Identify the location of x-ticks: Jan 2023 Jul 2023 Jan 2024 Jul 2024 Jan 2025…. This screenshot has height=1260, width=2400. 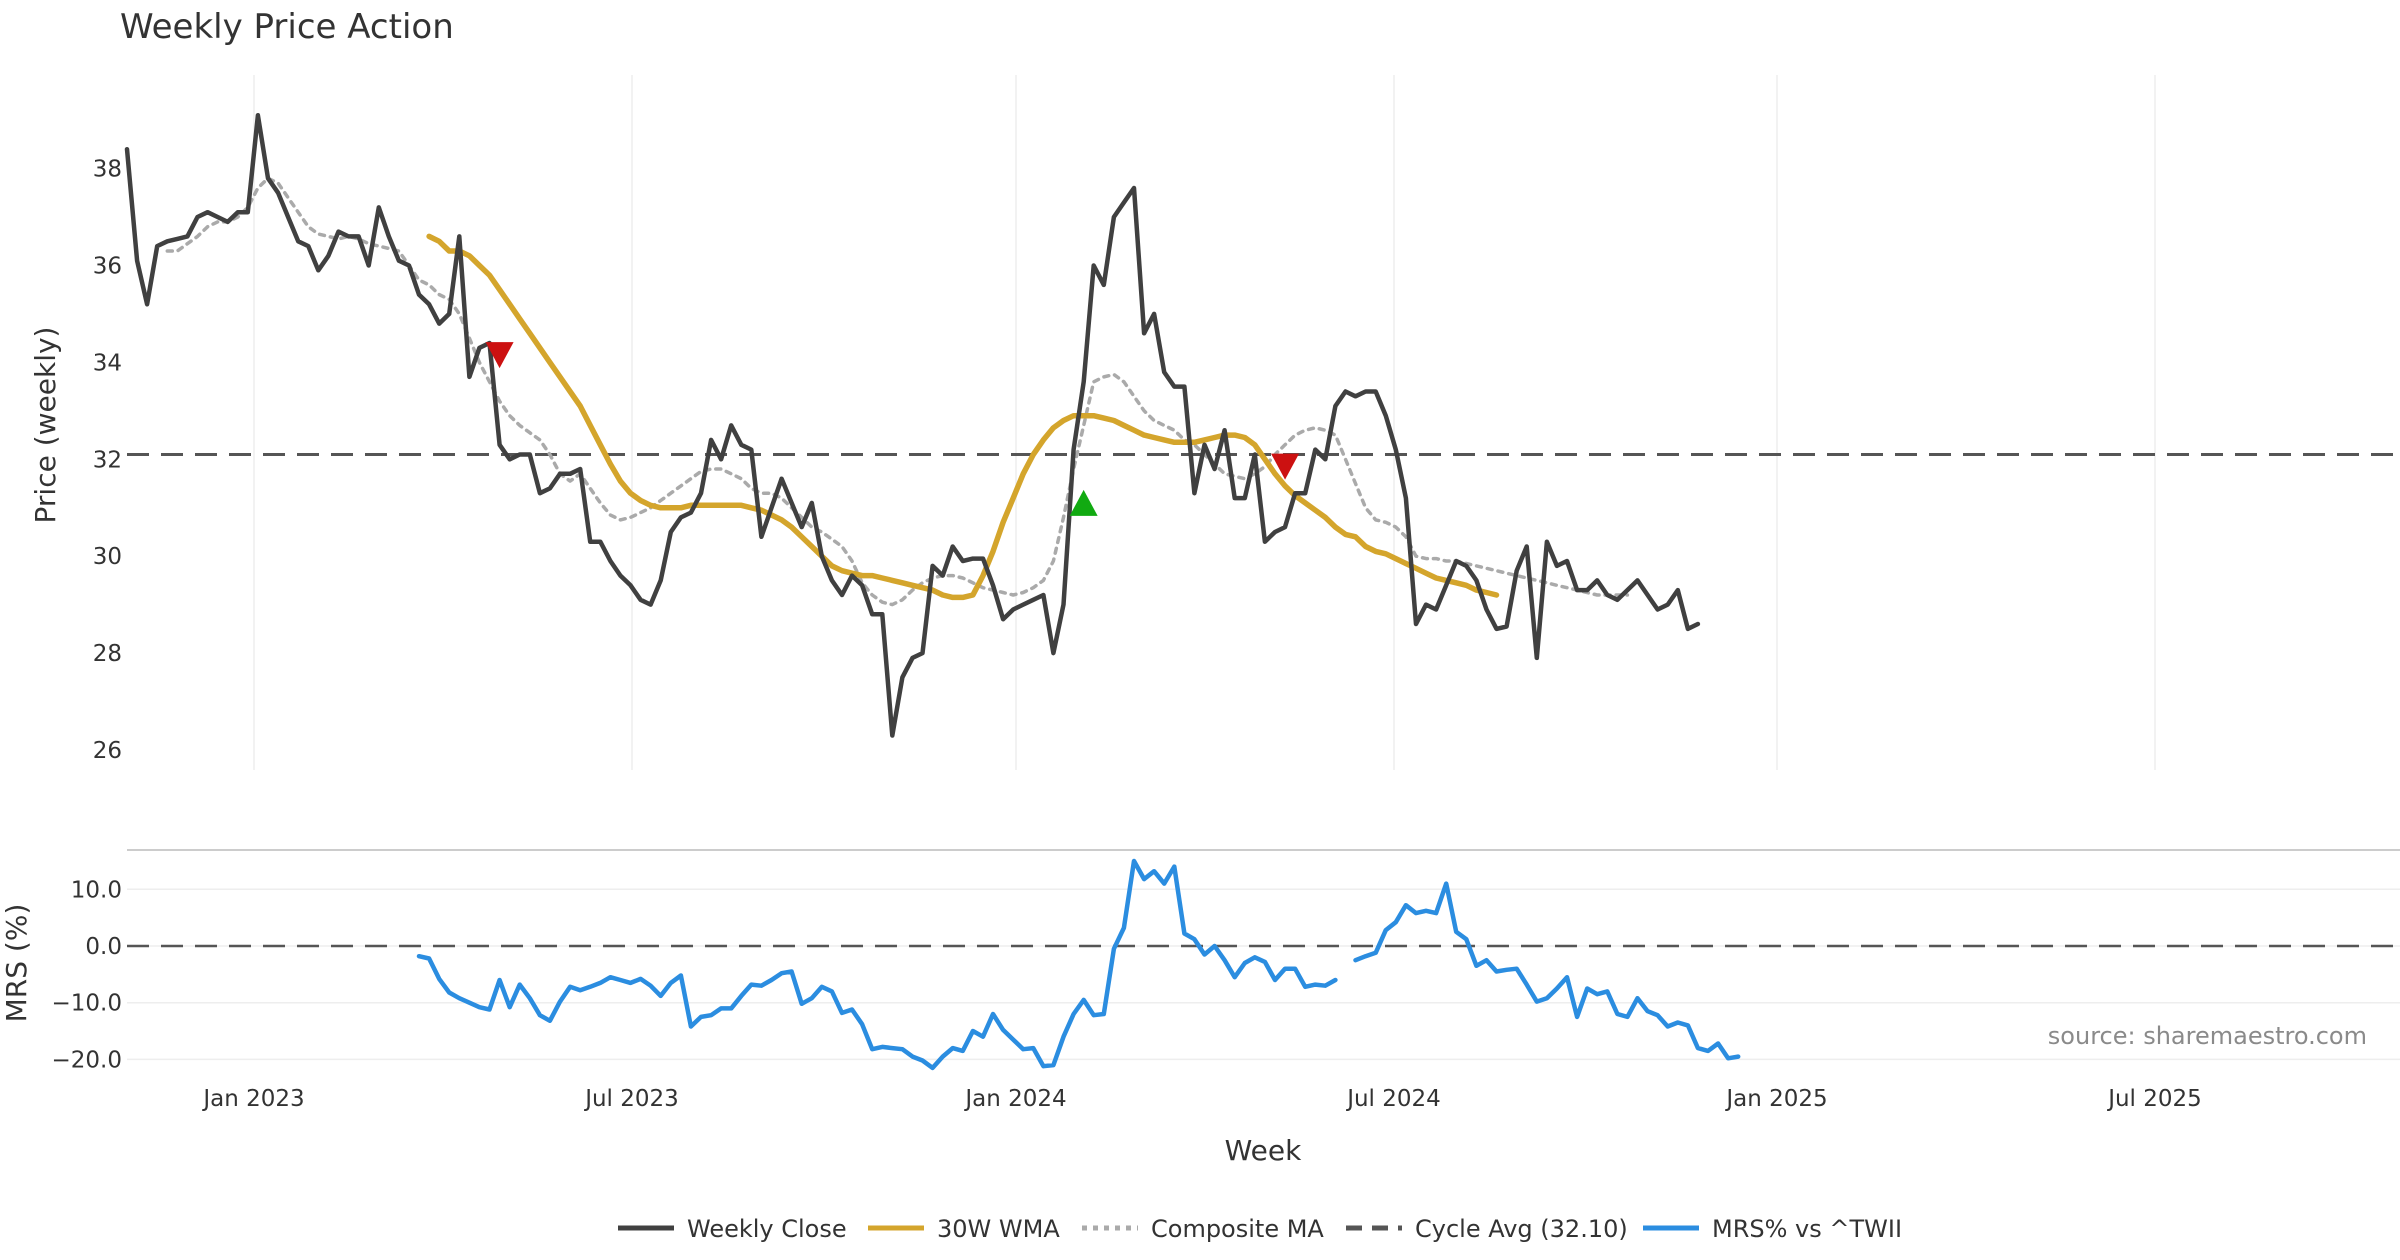
(1201, 1099).